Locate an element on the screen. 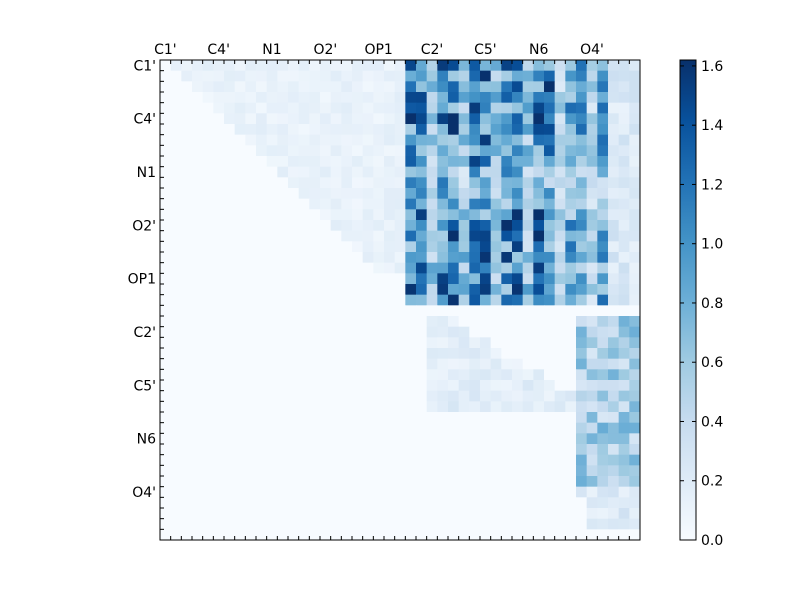  colorbar-tick-label: 1.4 is located at coordinates (712, 126).